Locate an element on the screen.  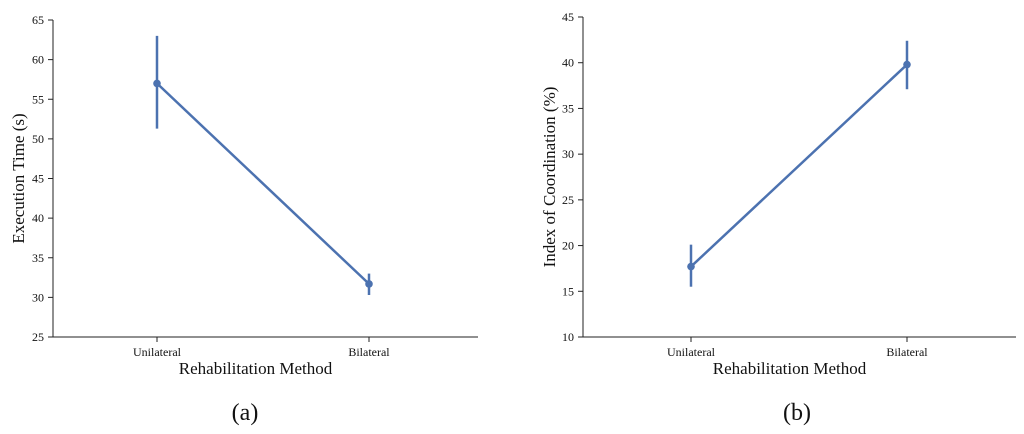
y-axis-title: Execution Time (s) is located at coordinates (18, 178).